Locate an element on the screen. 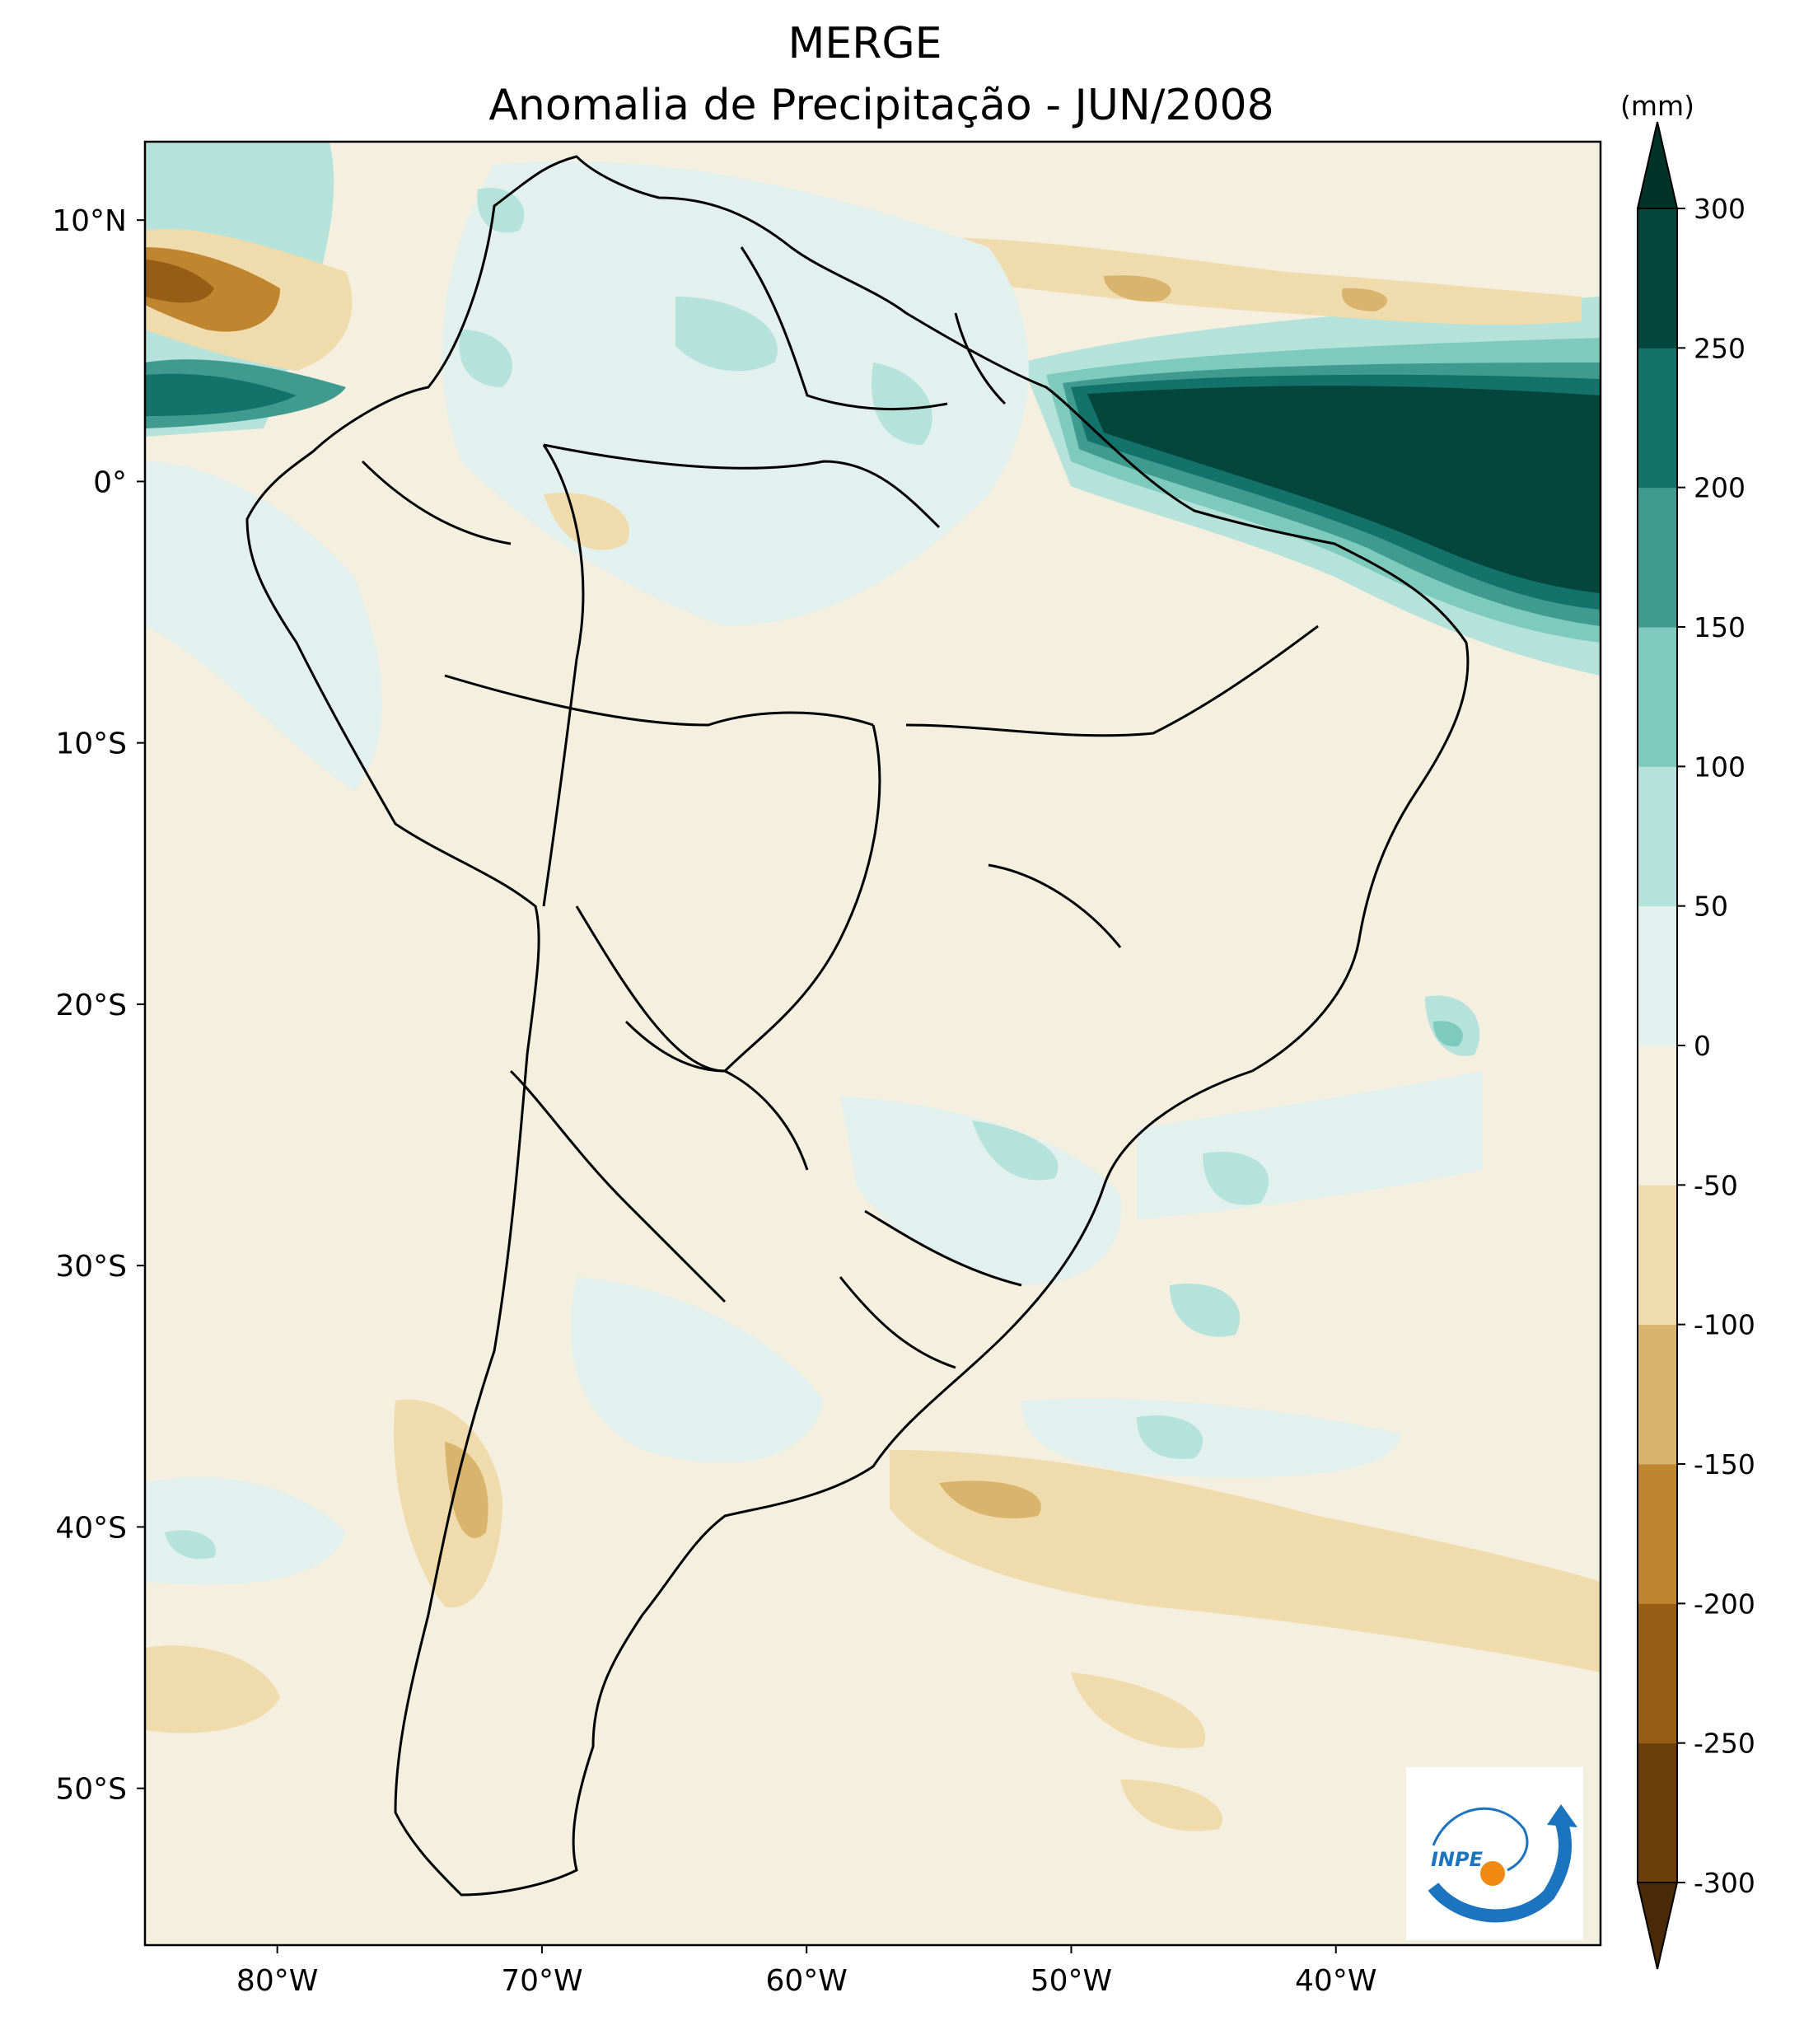 The width and height of the screenshot is (1804, 2044). colorbar-extend-max is located at coordinates (1657, 165).